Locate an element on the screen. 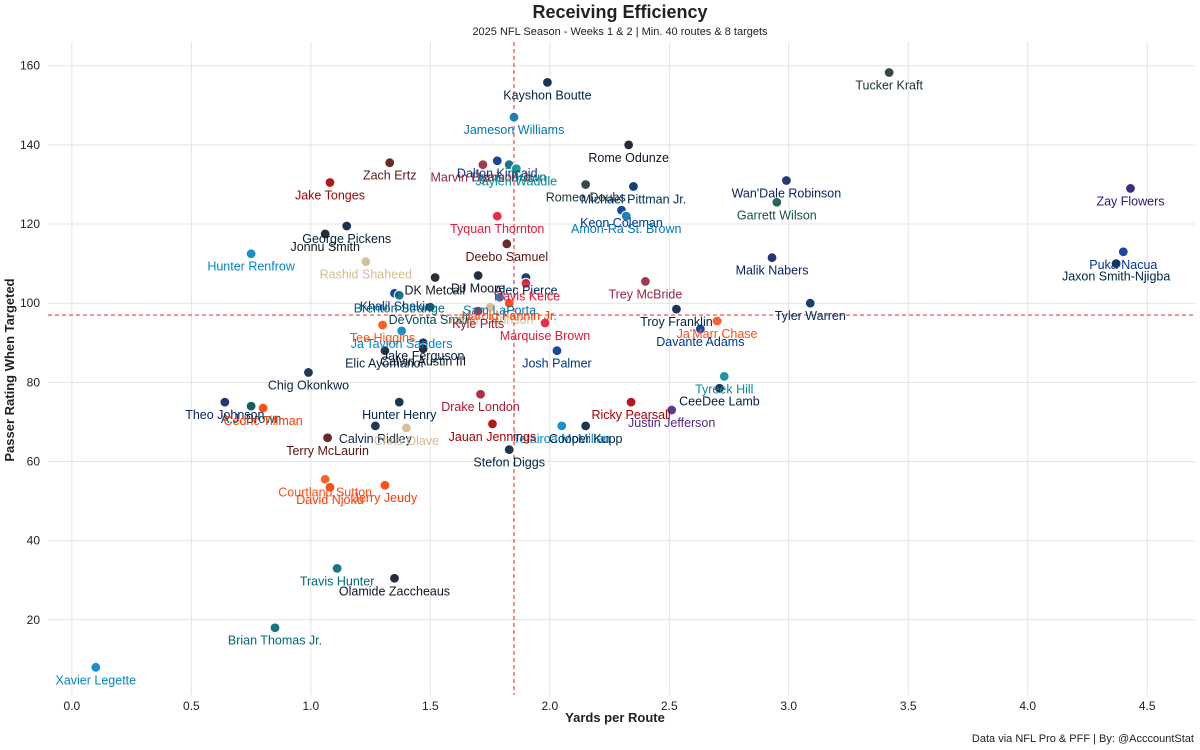  point-label: Zach Ertz is located at coordinates (390, 176).